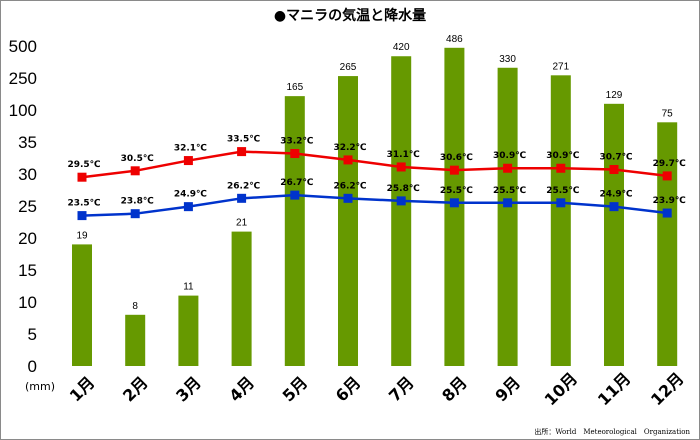 The height and width of the screenshot is (440, 700). Describe the element at coordinates (242, 223) in the screenshot. I see `precipitation-bar-label: 21` at that location.